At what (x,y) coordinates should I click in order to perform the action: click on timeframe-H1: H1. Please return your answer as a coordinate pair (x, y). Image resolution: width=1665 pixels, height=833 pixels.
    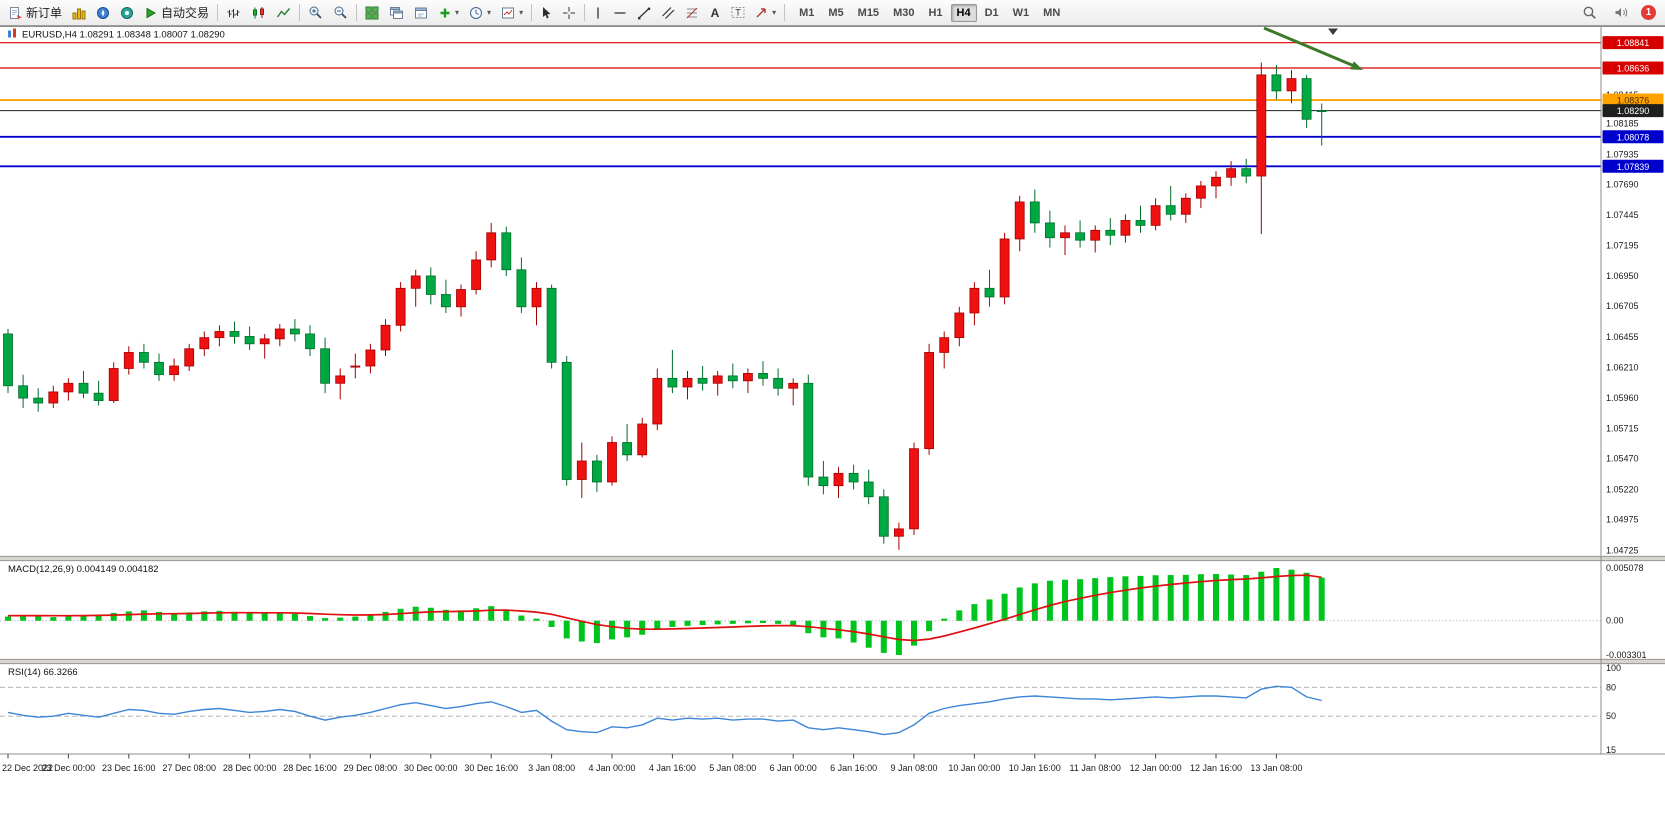
    Looking at the image, I should click on (935, 13).